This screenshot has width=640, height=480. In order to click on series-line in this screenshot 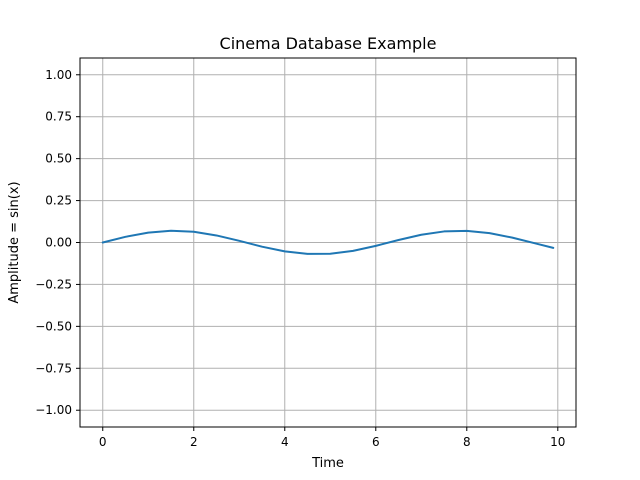, I will do `click(328, 242)`.